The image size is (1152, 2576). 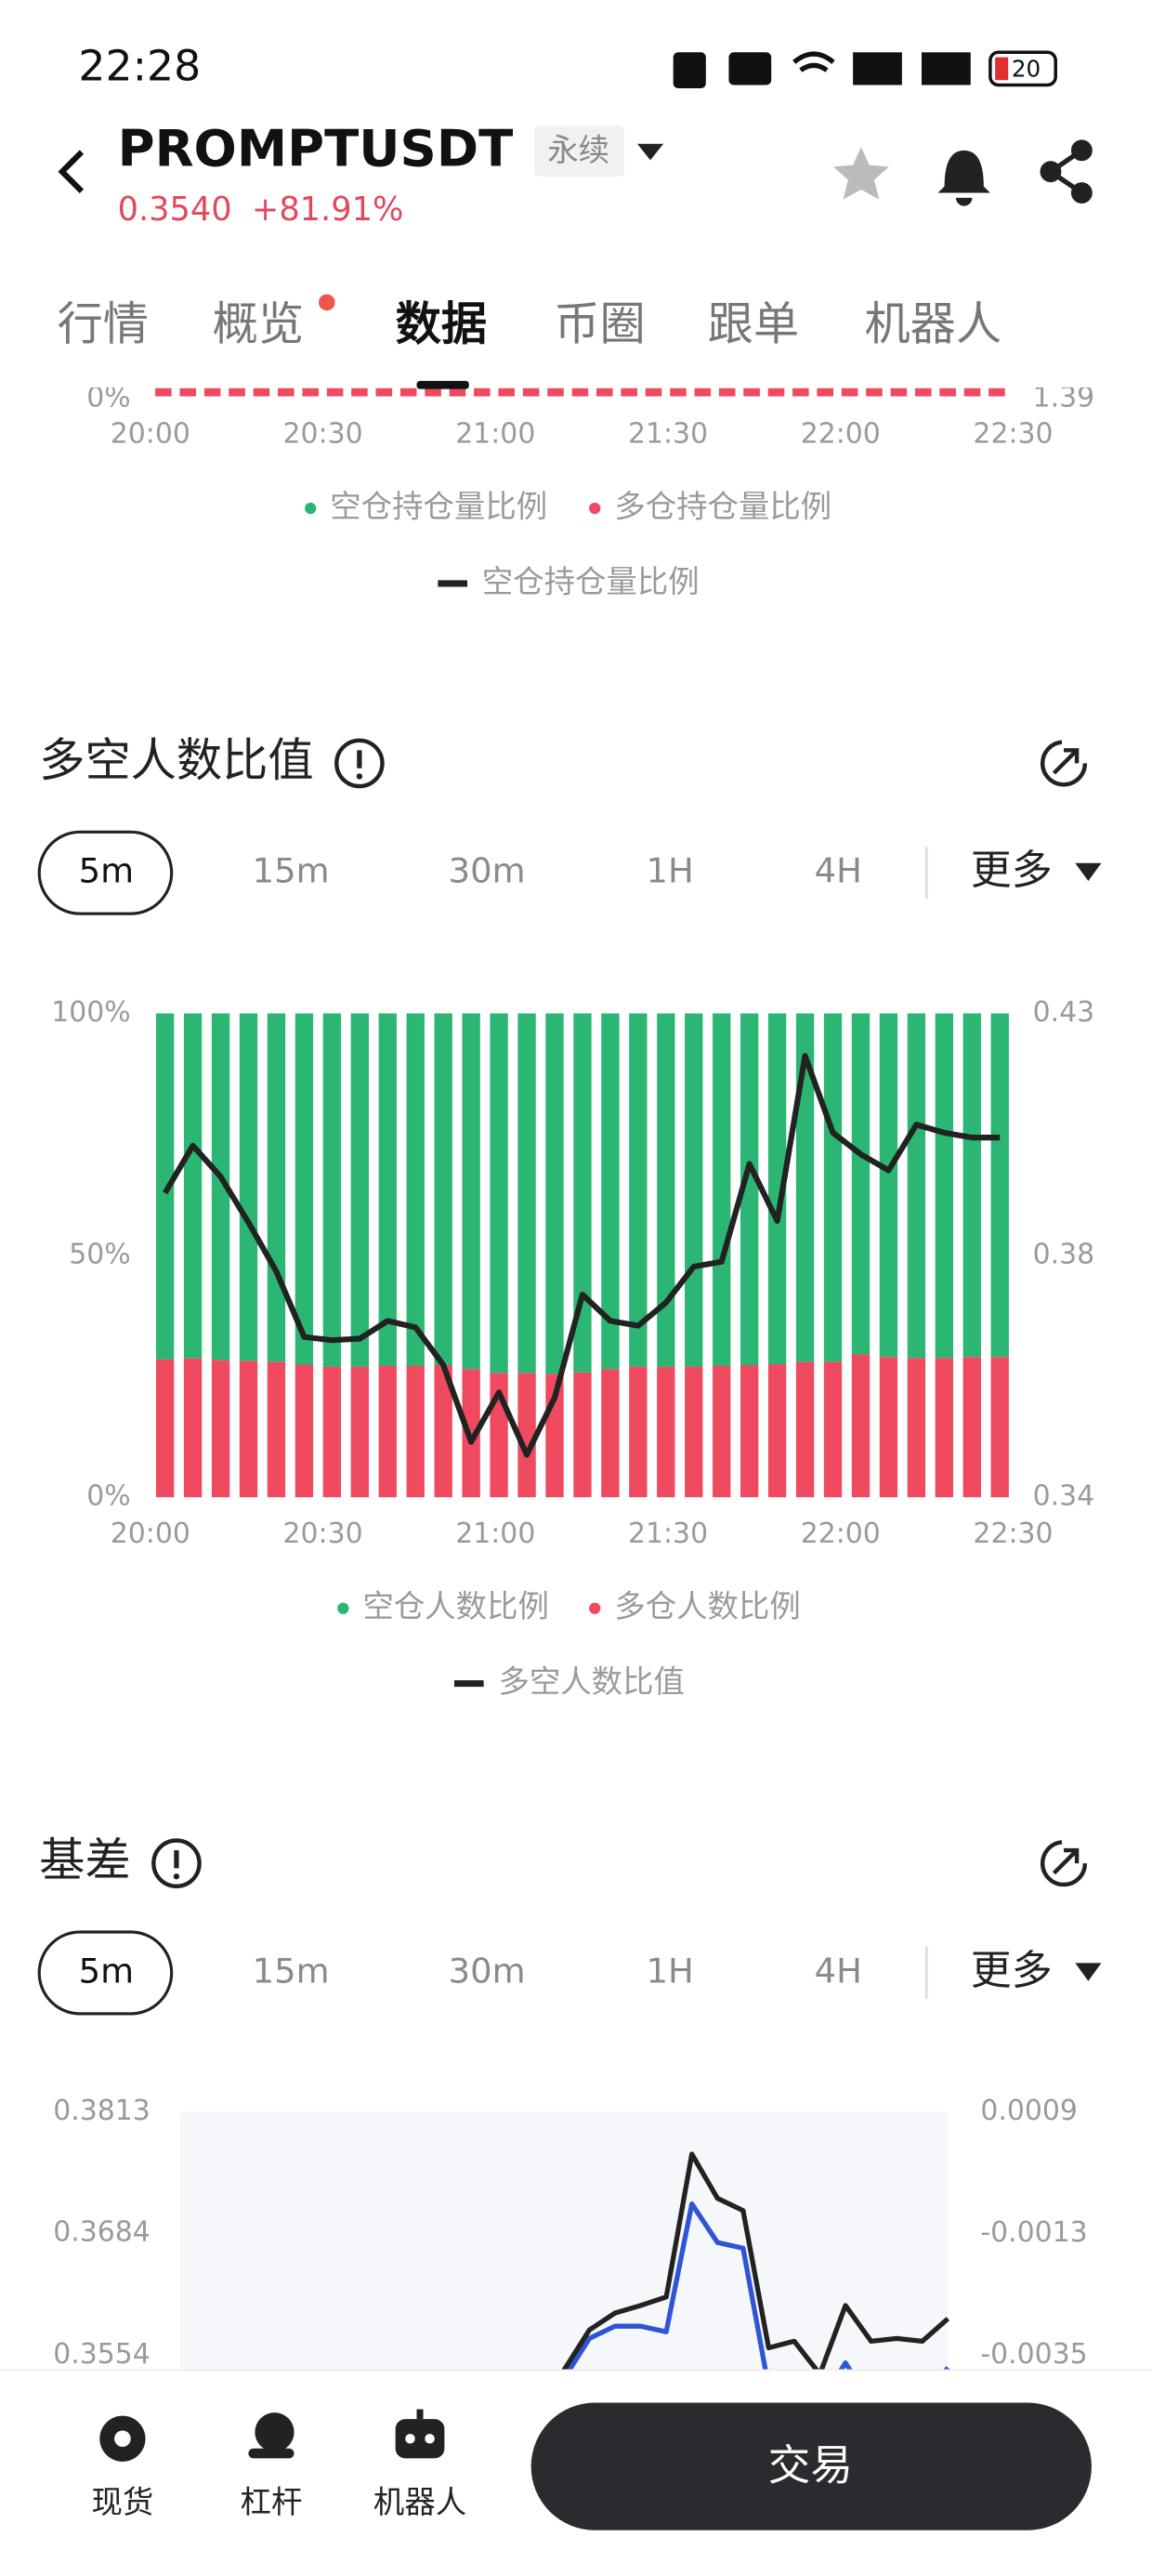 I want to click on legend-label: 空仓持仓量比例, so click(x=438, y=507).